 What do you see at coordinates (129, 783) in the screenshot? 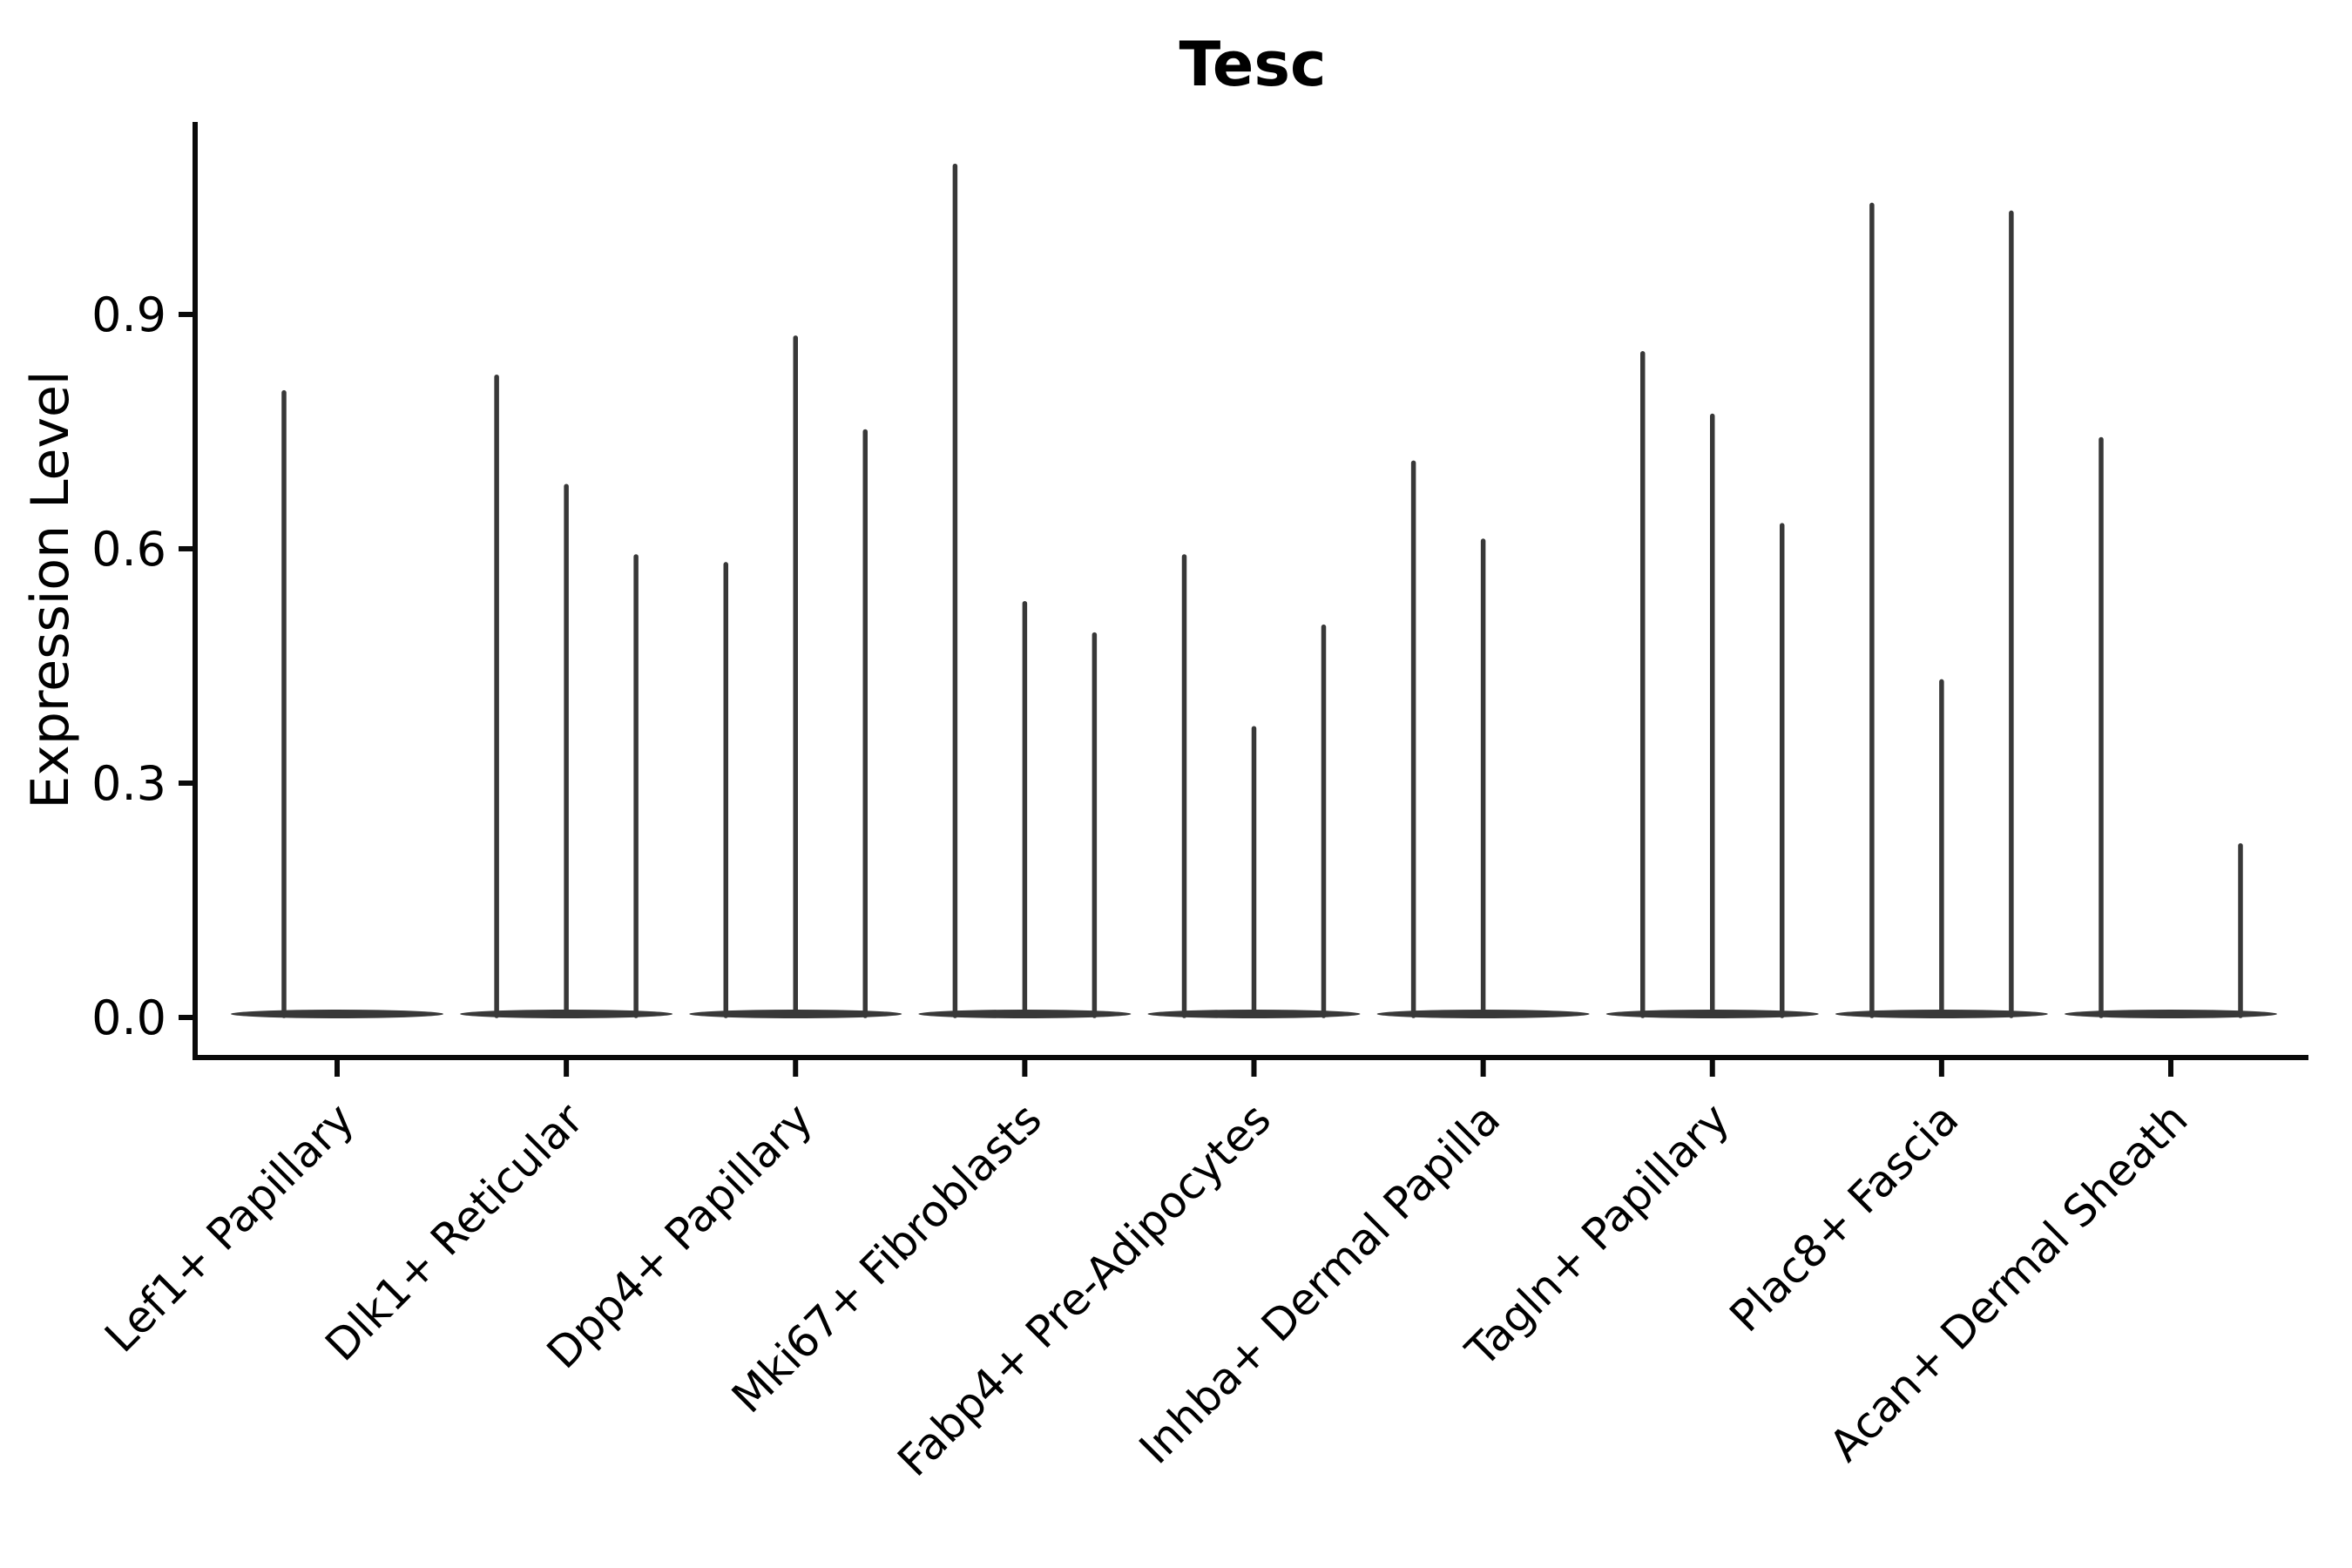
I see `y-tick-label: 0.3` at bounding box center [129, 783].